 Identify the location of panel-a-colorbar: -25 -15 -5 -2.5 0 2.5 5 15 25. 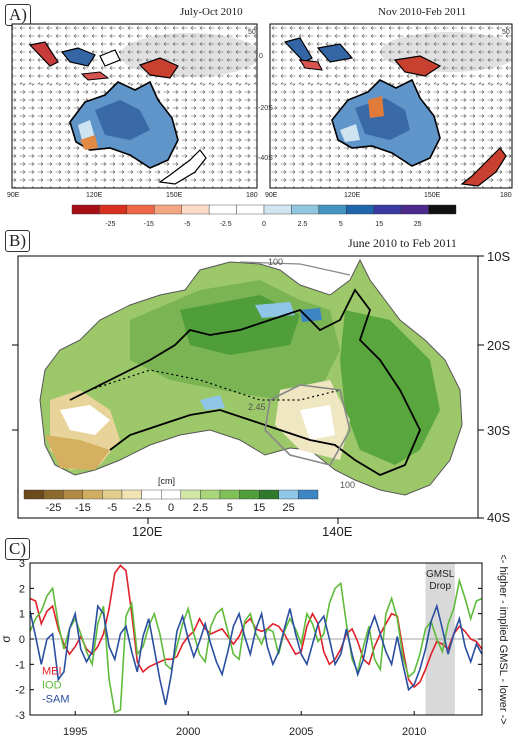
(264, 216).